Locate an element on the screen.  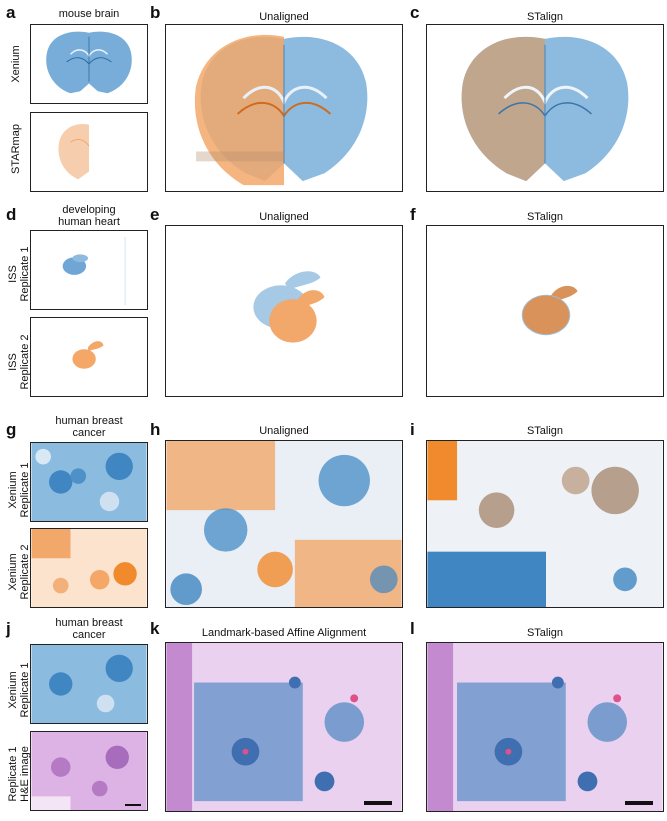
panel-j-xenium-rep1 is located at coordinates (89, 684).